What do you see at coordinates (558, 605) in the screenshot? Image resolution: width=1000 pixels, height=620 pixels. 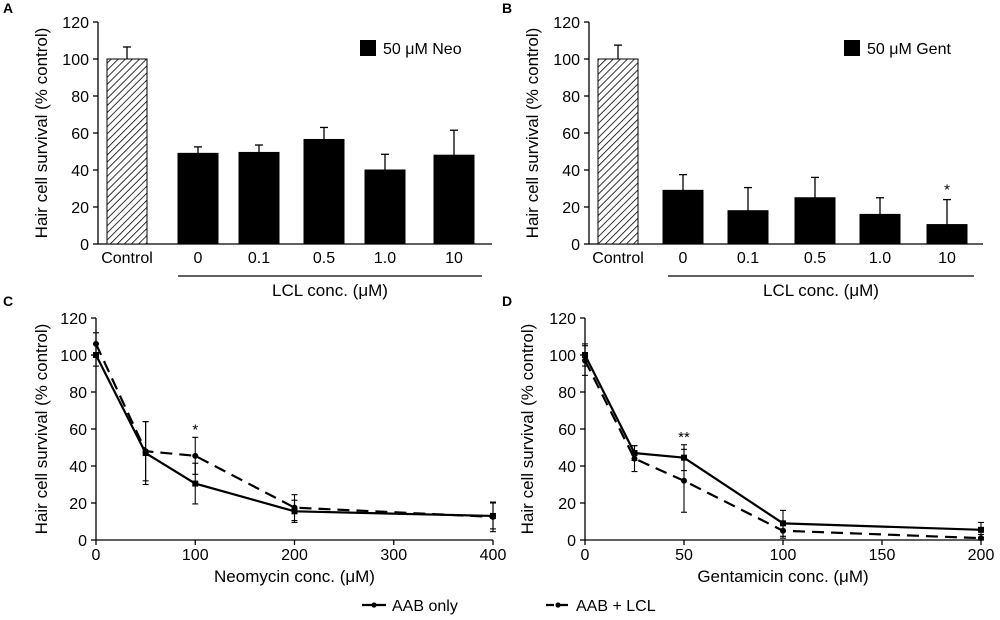 I see `legend-marker-aab-lcl` at bounding box center [558, 605].